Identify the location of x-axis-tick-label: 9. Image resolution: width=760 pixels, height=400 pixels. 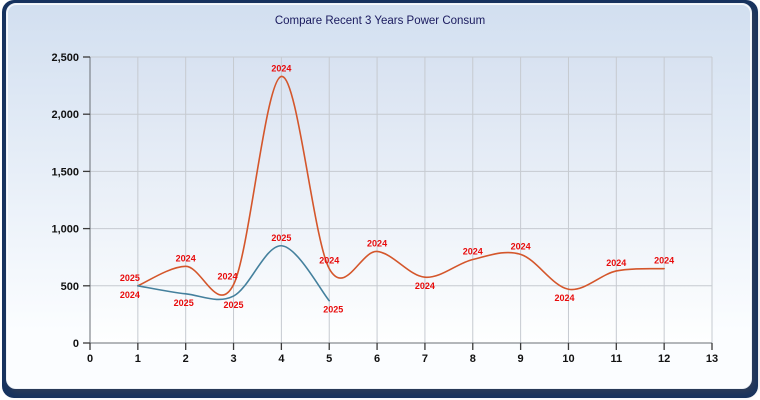
(521, 359).